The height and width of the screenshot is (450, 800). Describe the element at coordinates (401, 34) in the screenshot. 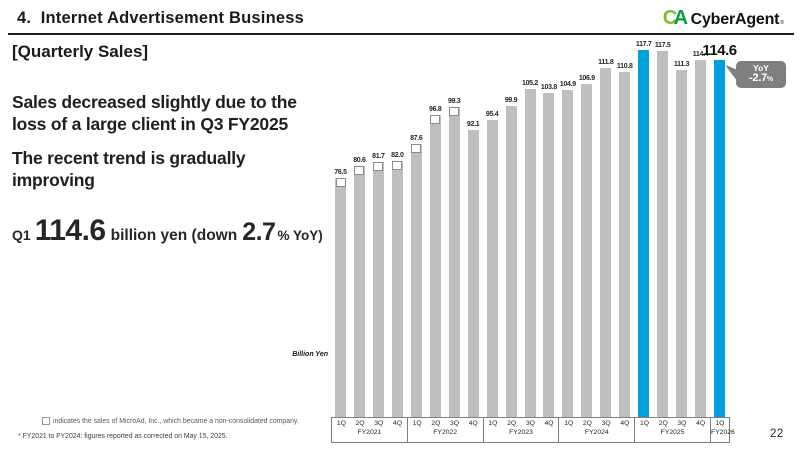

I see `title-underline` at that location.